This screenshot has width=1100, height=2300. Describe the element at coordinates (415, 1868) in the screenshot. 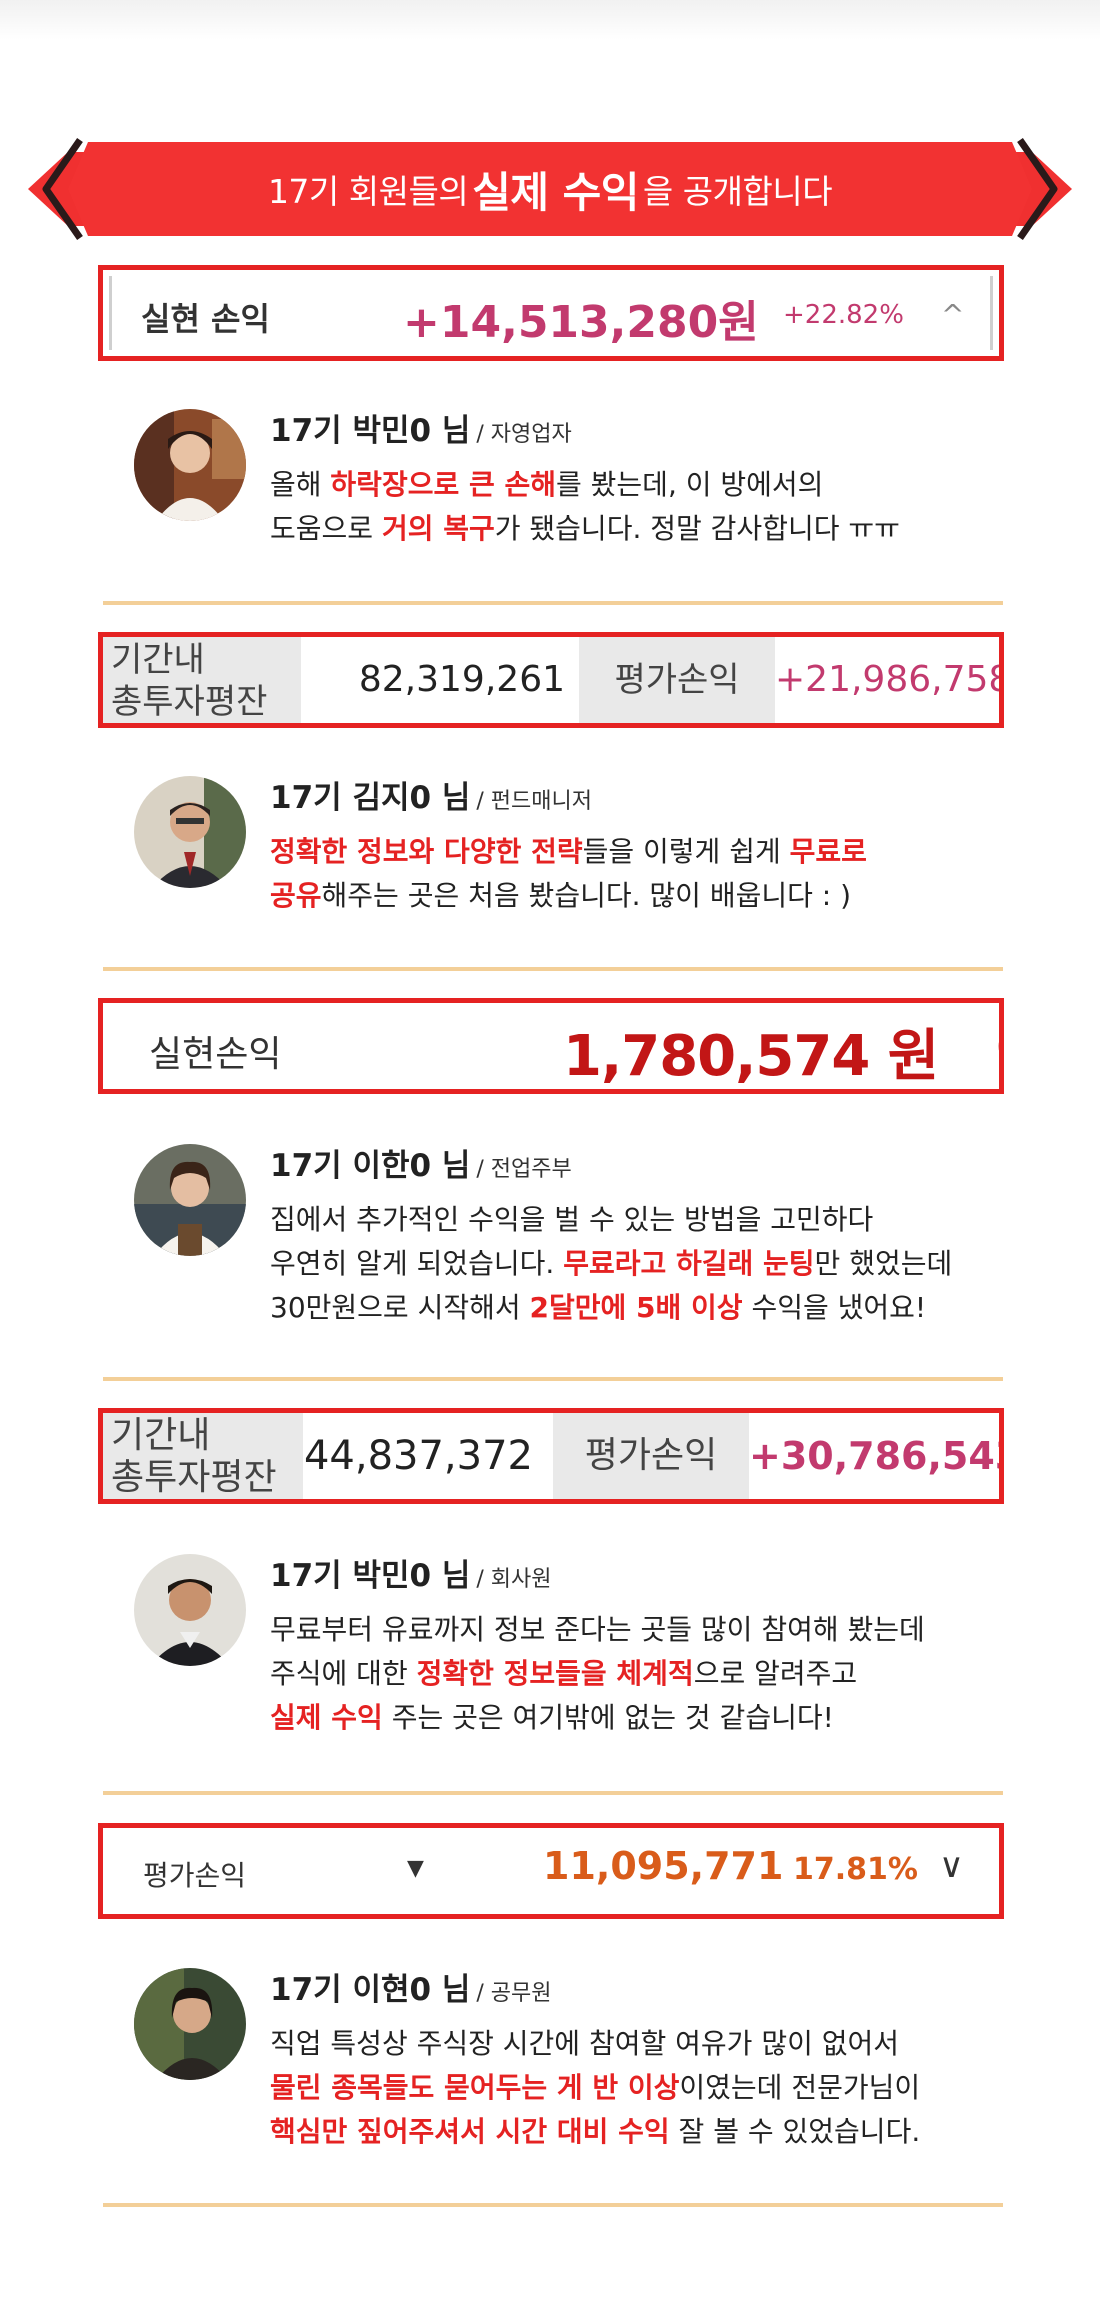

I see `caret-down-icon: ▼` at that location.